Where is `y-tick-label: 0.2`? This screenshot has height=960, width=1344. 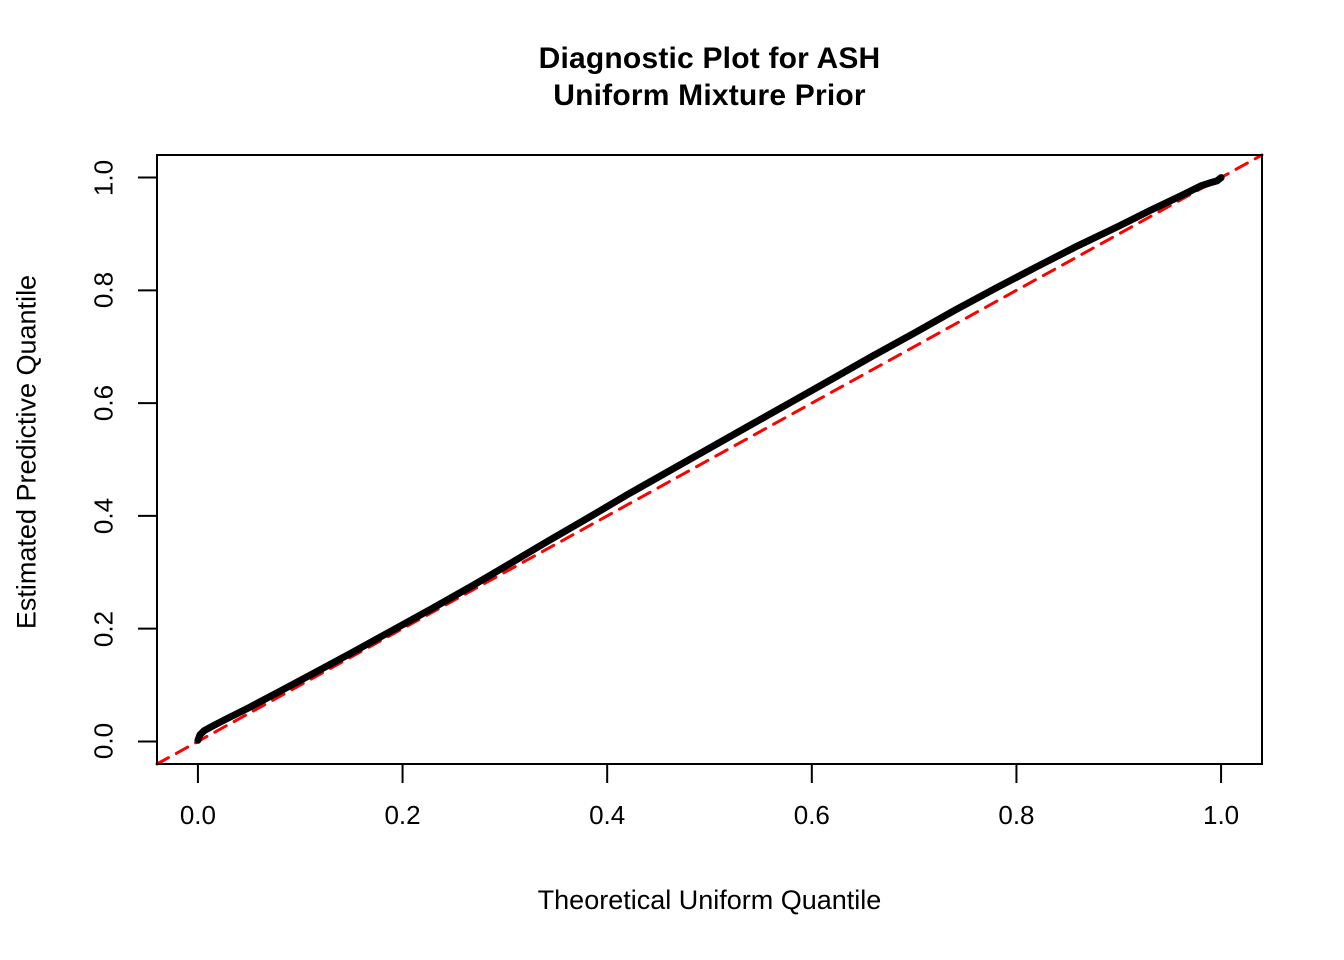
y-tick-label: 0.2 is located at coordinates (103, 628).